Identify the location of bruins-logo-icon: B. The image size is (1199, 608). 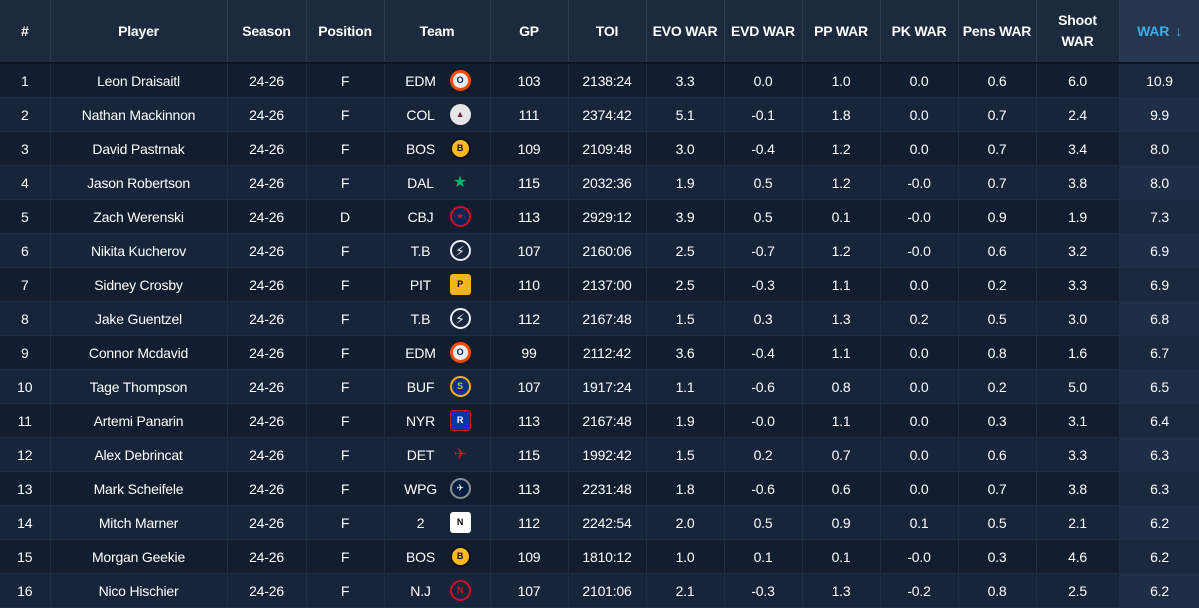
(460, 148).